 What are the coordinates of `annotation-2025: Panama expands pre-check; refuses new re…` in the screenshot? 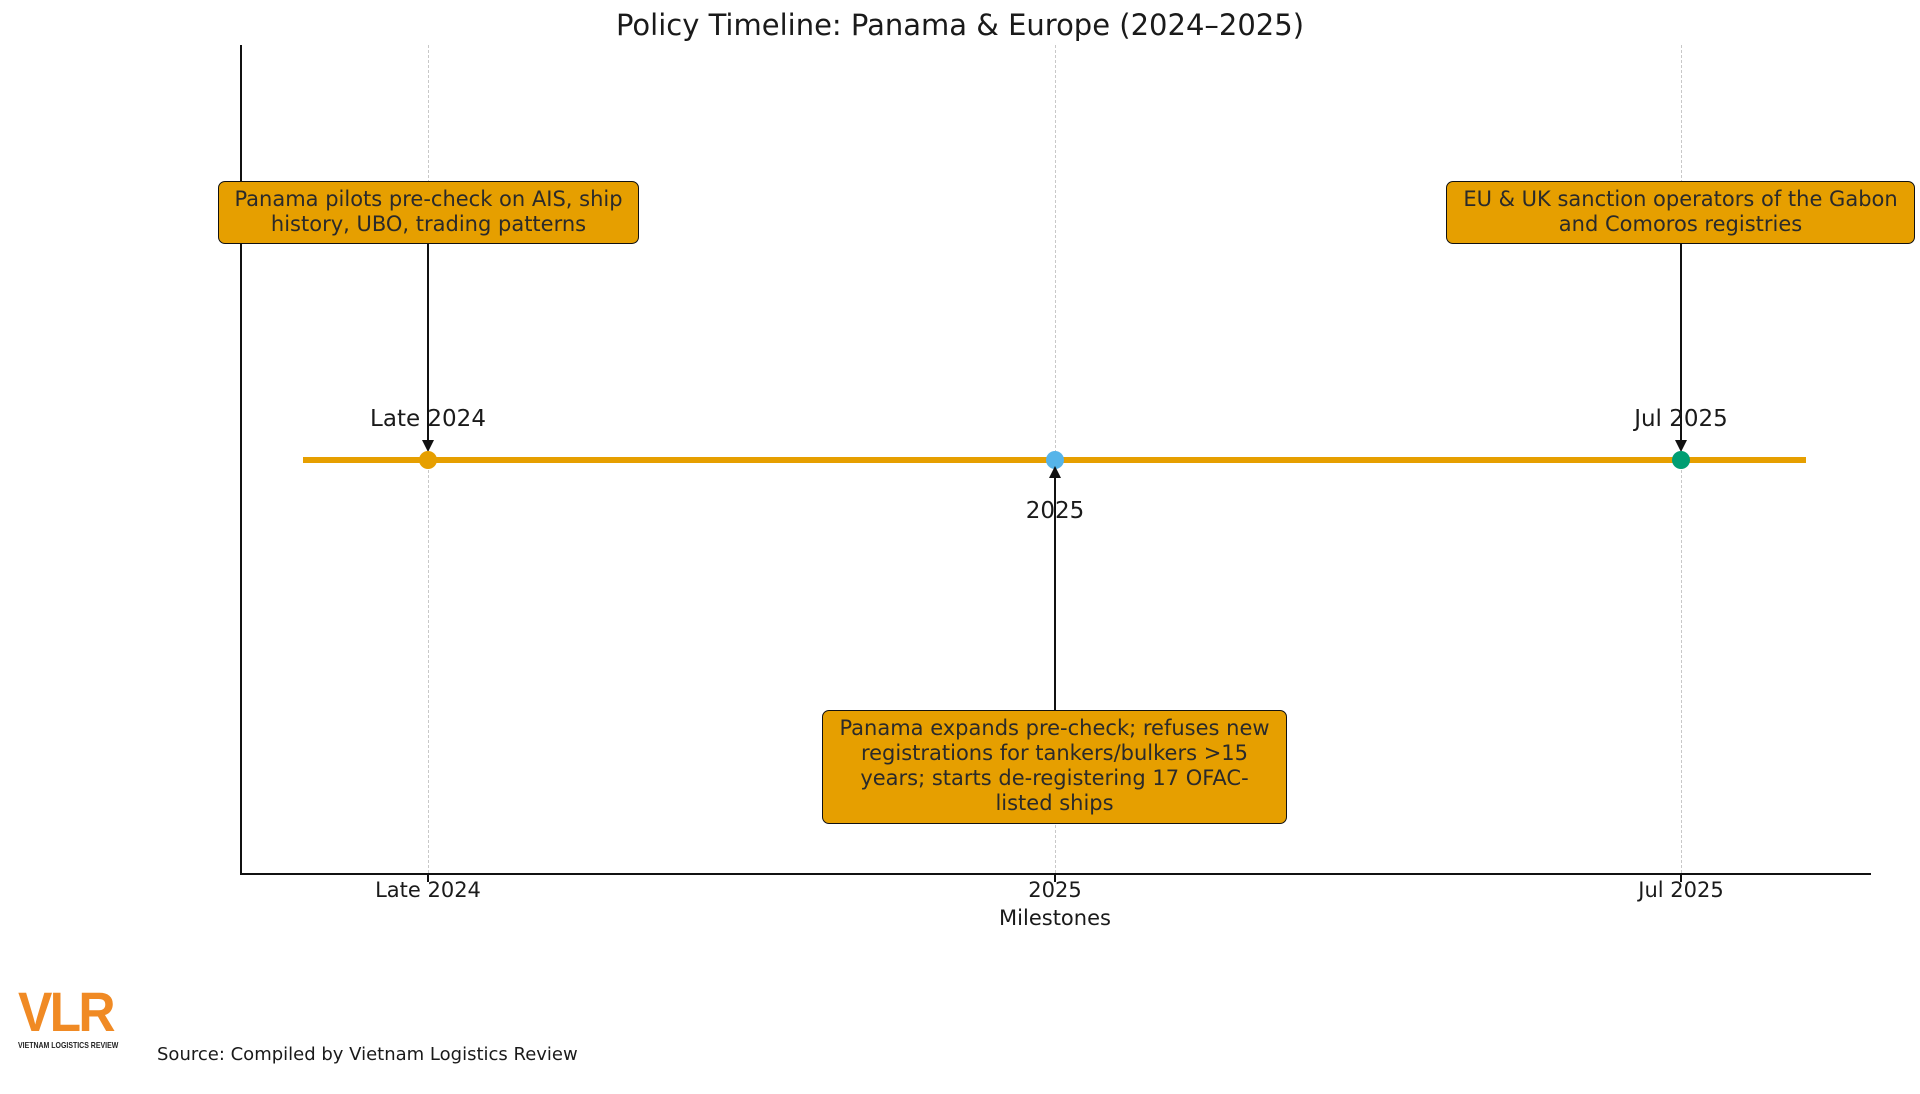 It's located at (1054, 767).